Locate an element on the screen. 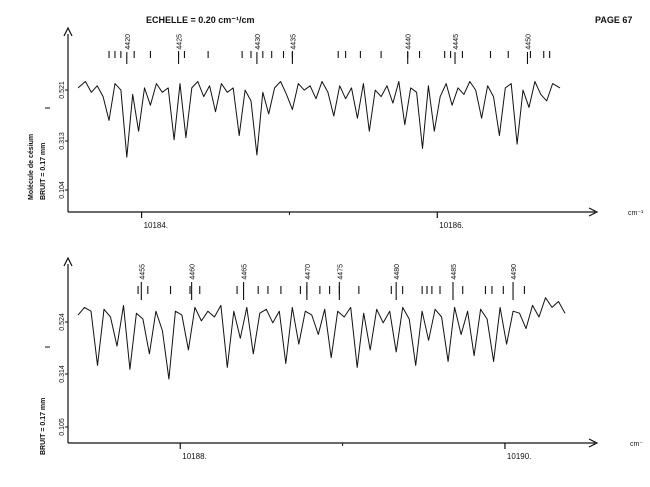 Image resolution: width=650 pixels, height=487 pixels. panel1-y-tick-label: 0.104 is located at coordinates (62, 190).